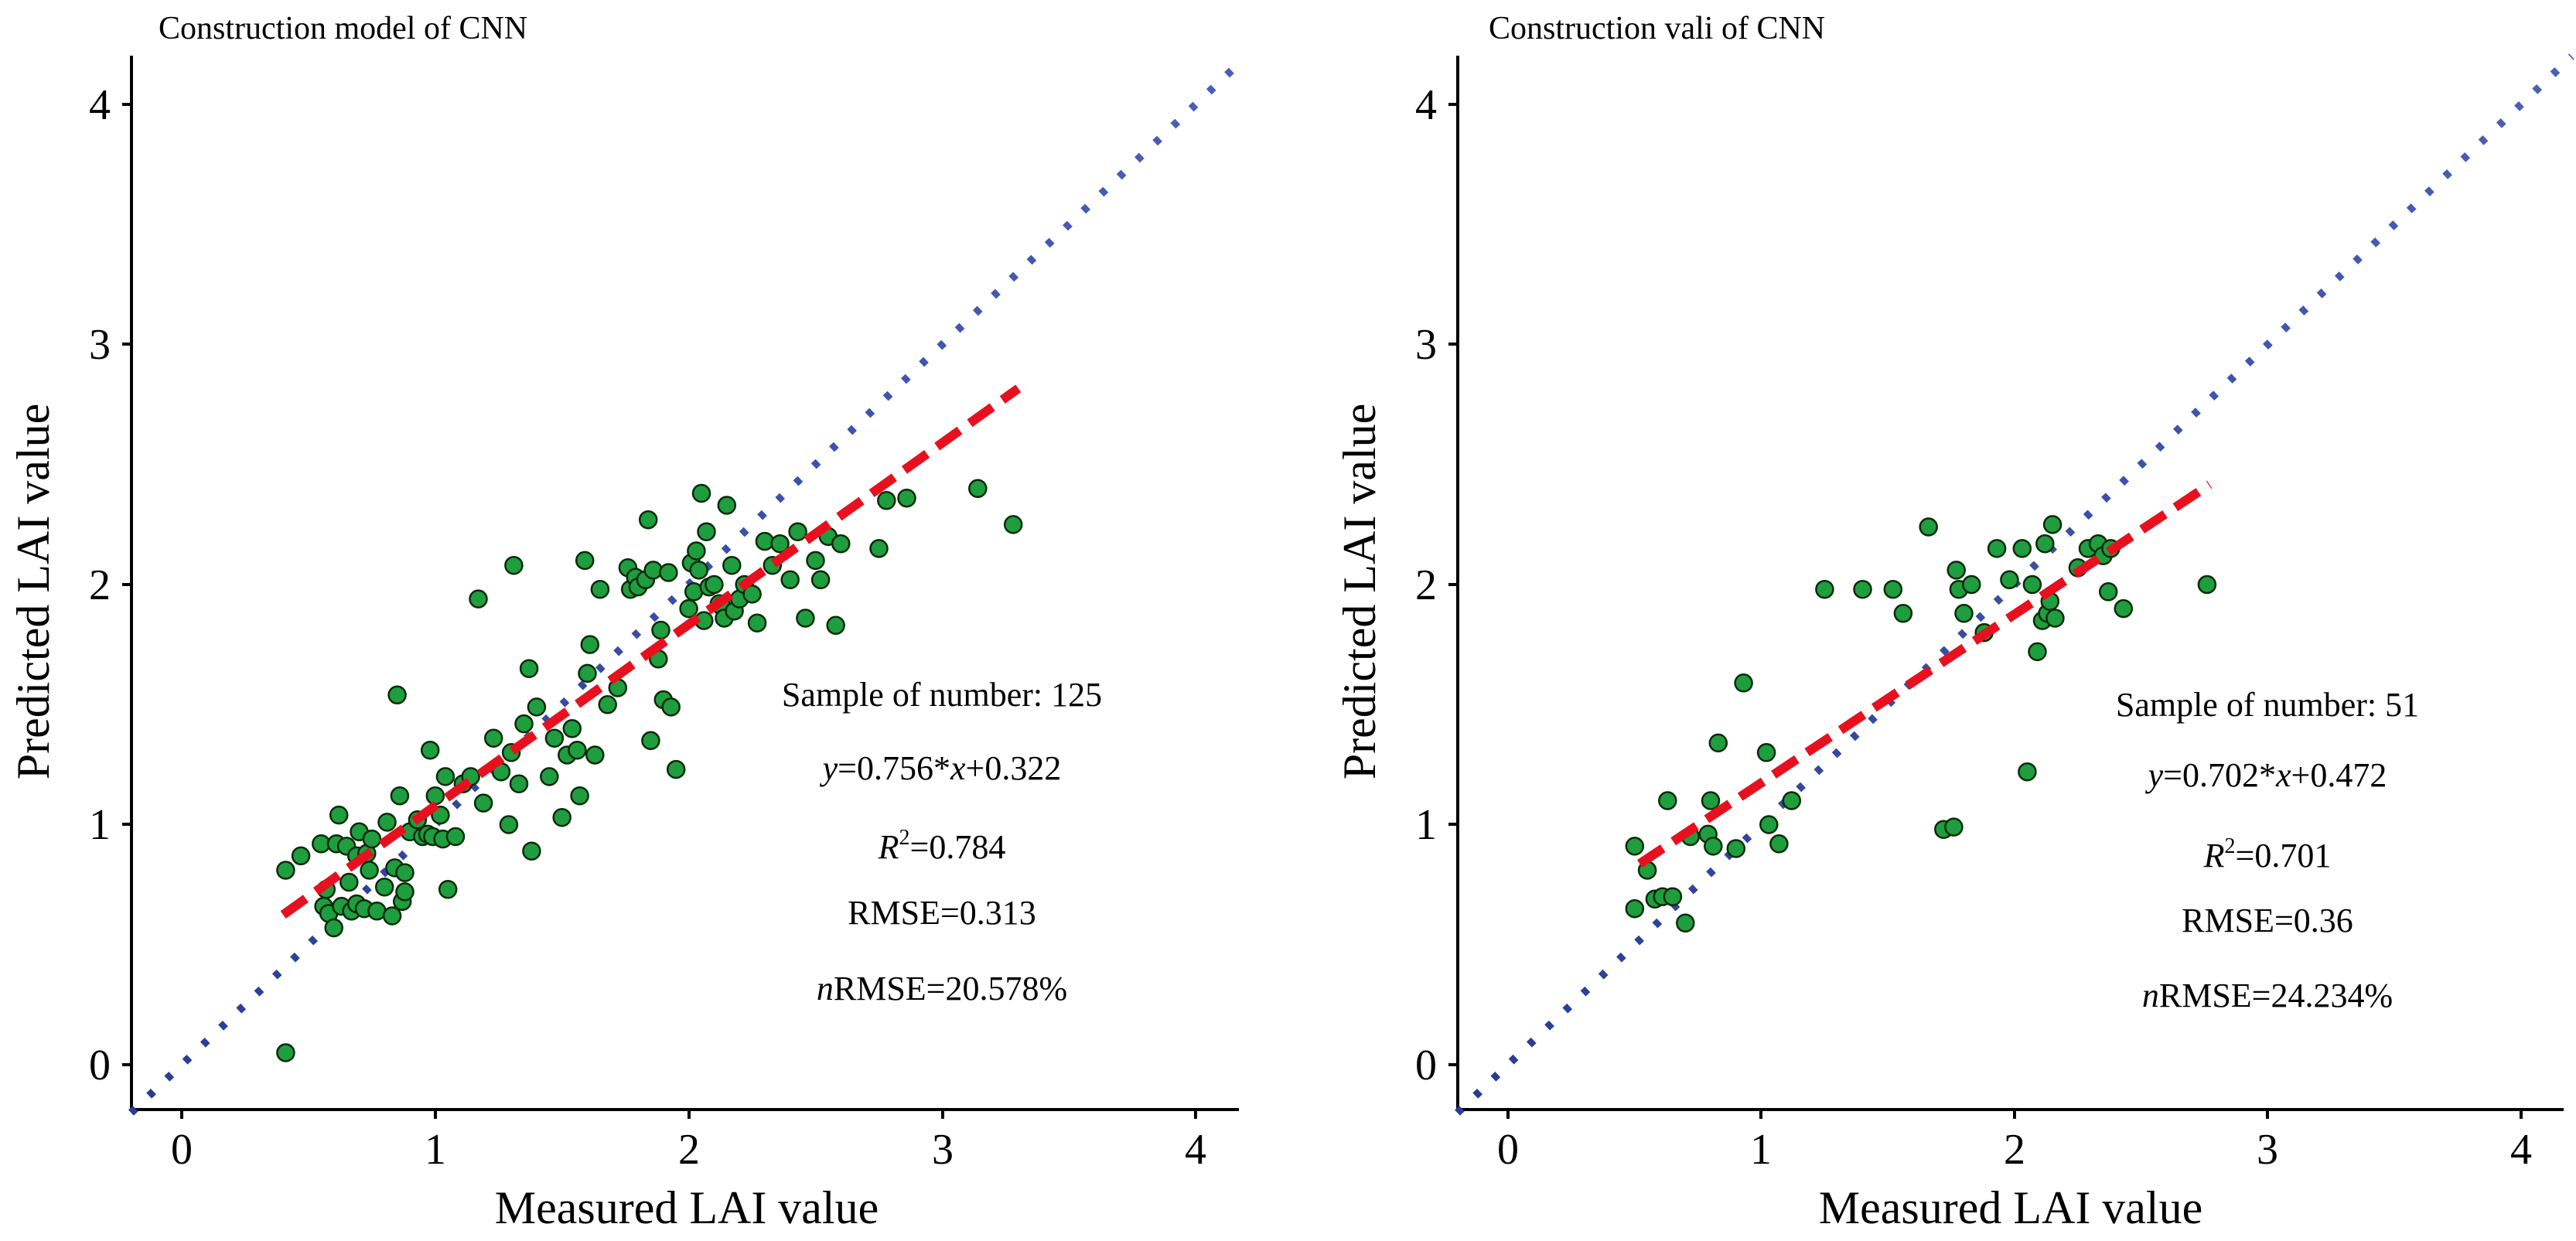 The height and width of the screenshot is (1241, 2576). I want to click on x-axis-label: Measured LAI value, so click(687, 1207).